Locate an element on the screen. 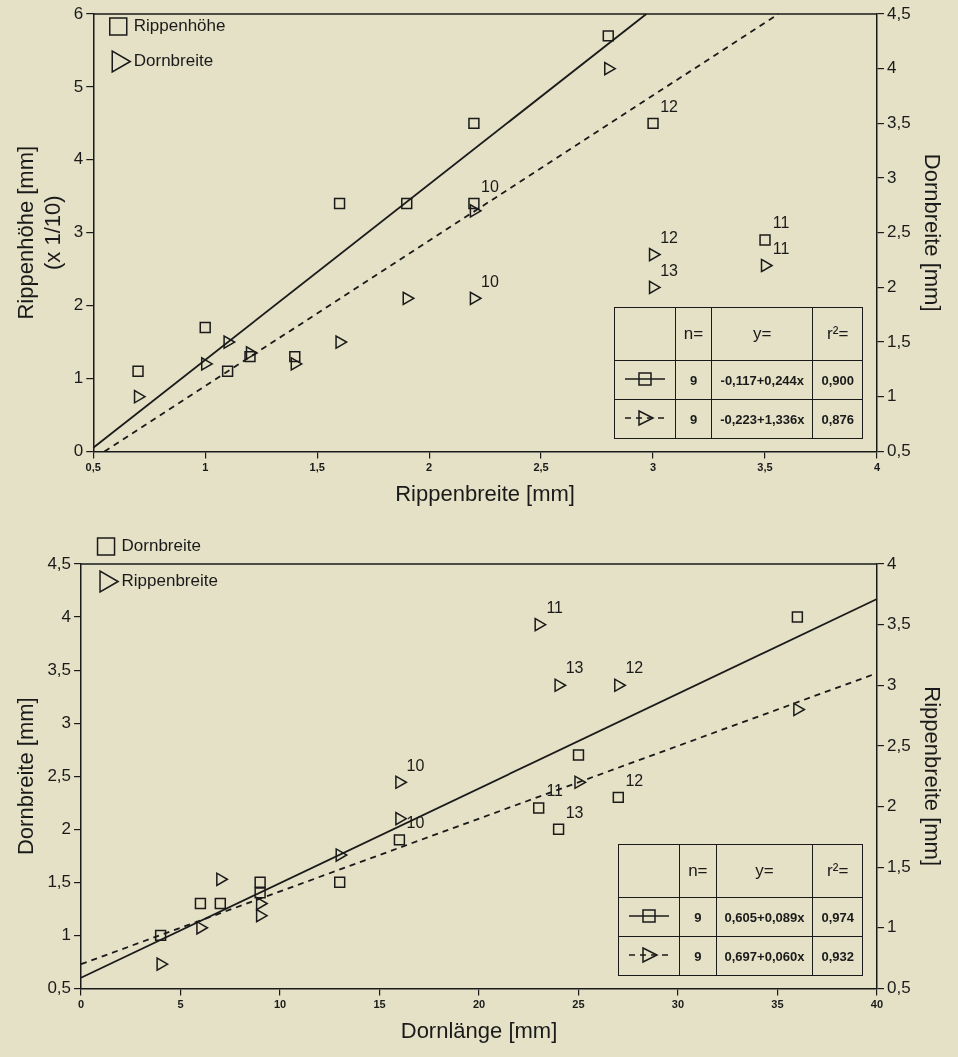  y-tick-label: 5 is located at coordinates (78, 86).